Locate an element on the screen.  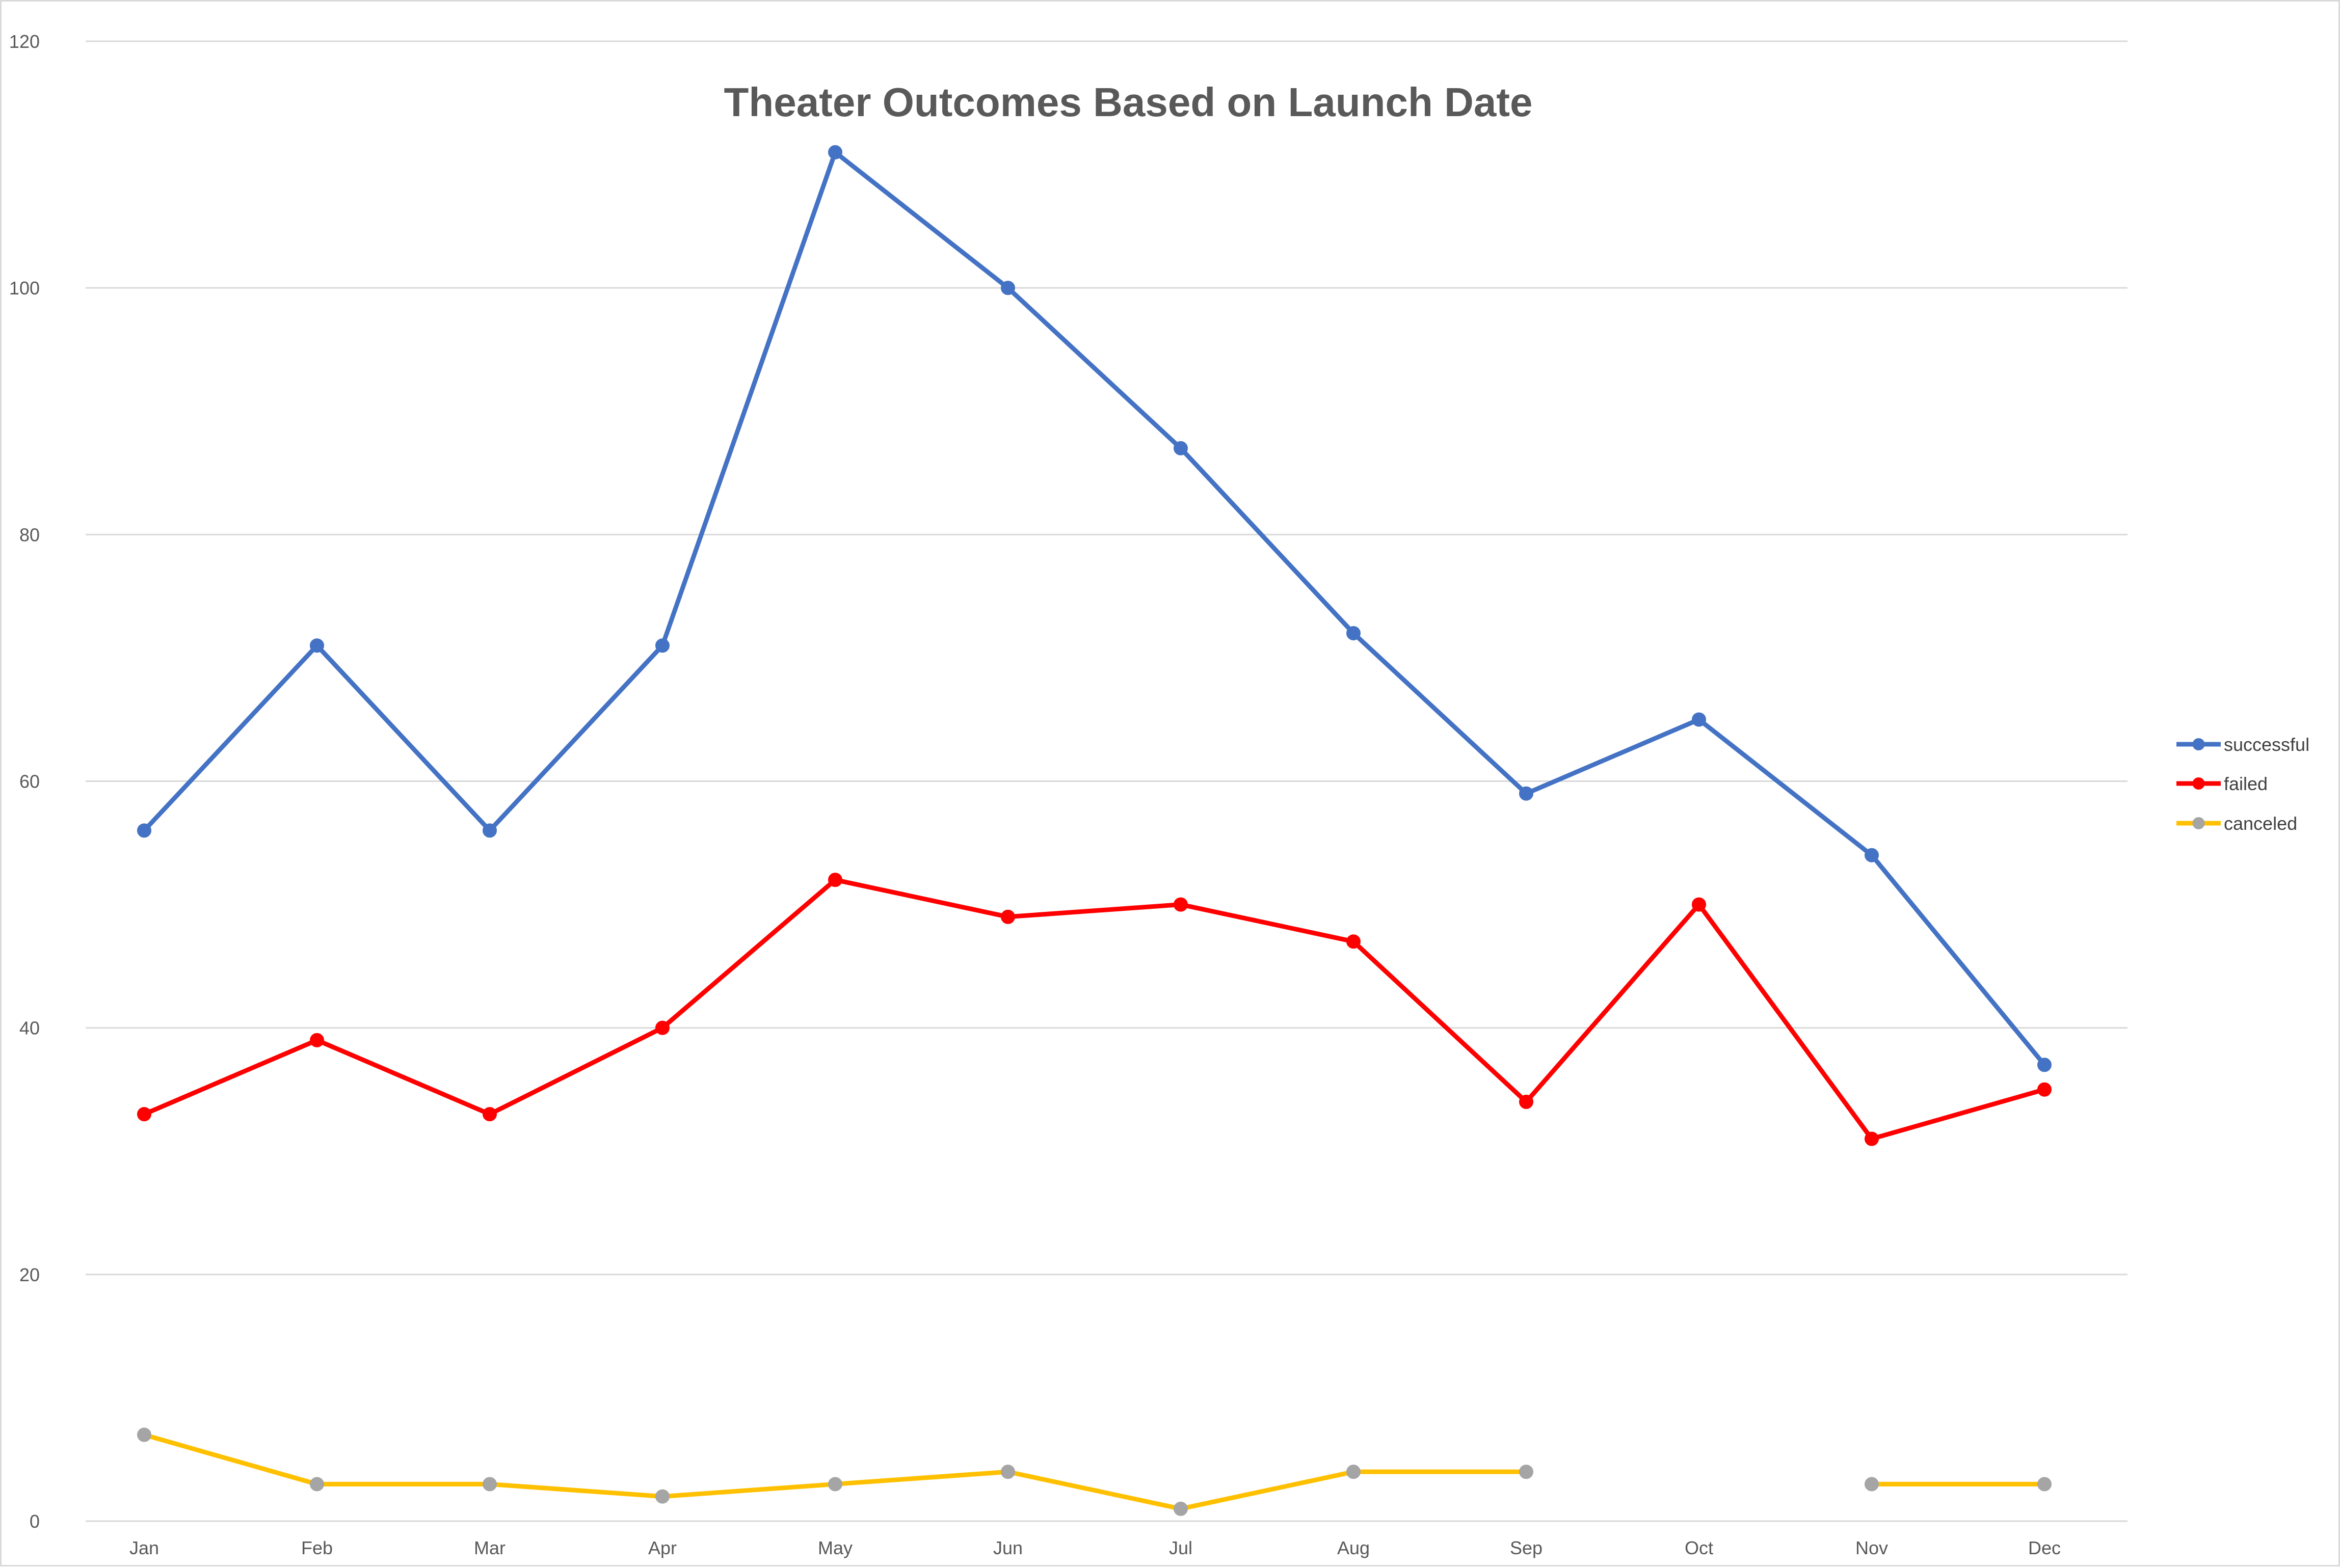
series-line-failed is located at coordinates (1094, 1009).